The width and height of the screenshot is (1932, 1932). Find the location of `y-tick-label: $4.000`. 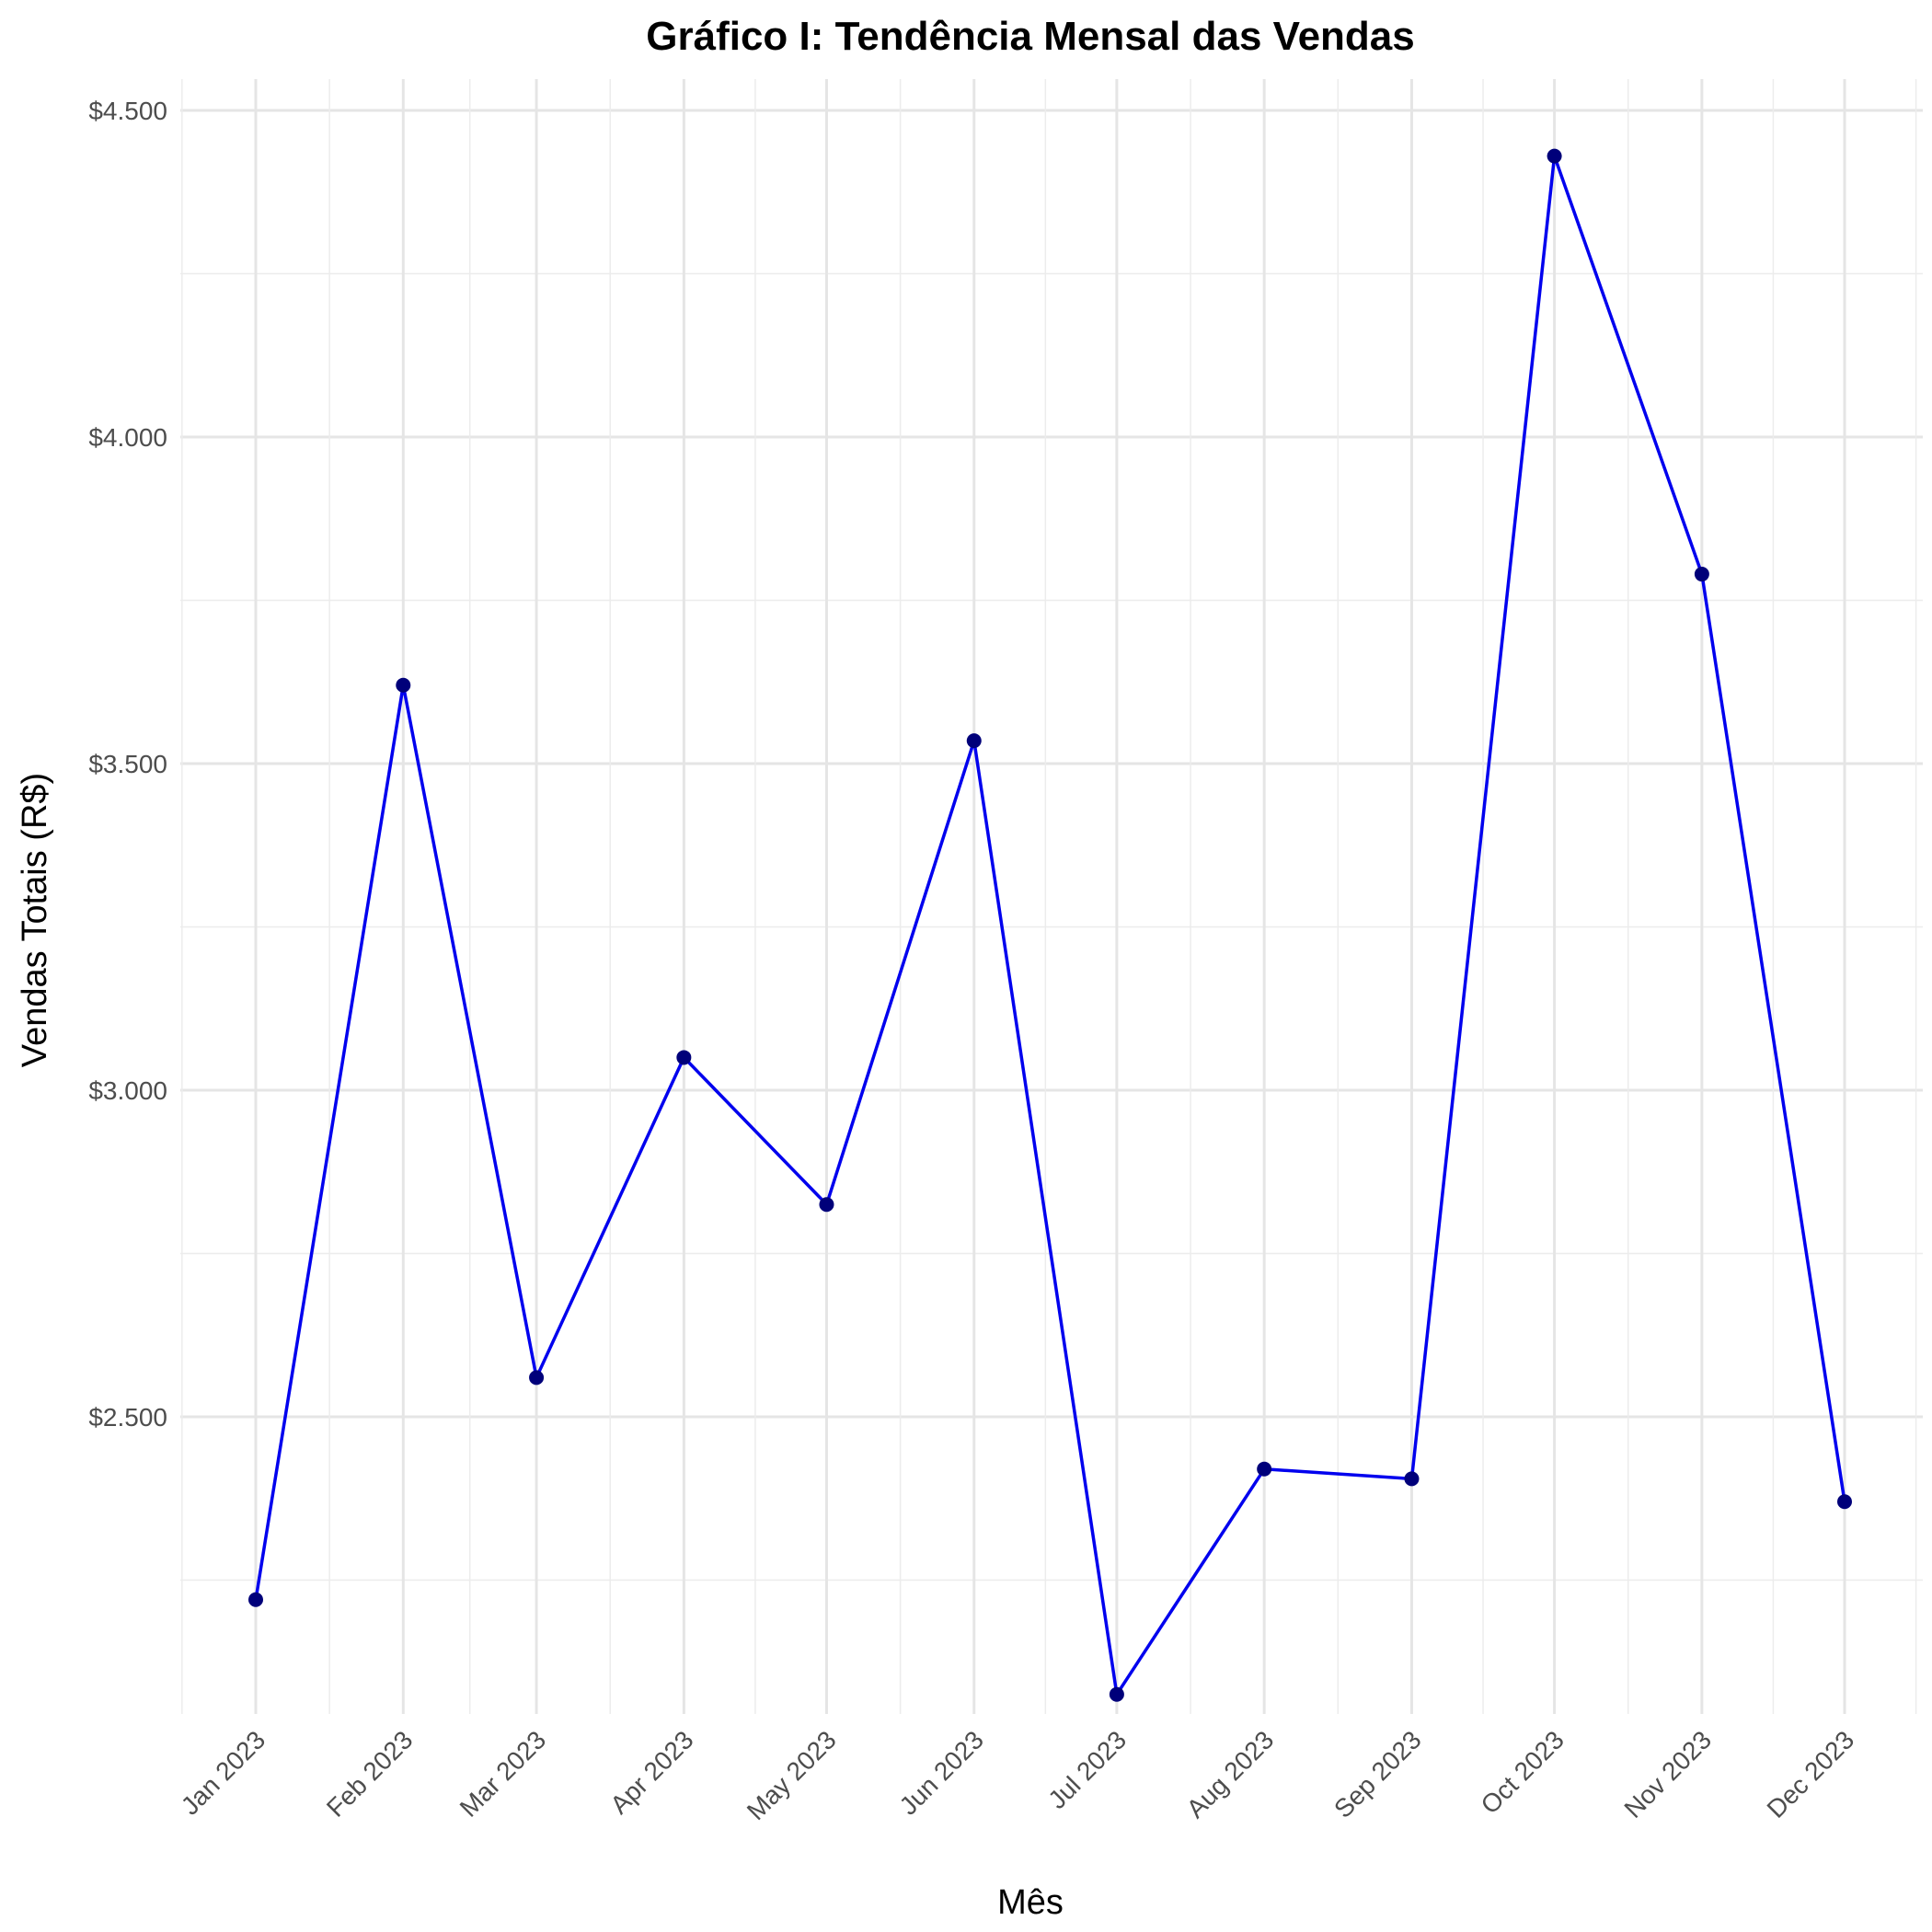

y-tick-label: $4.000 is located at coordinates (127, 437).